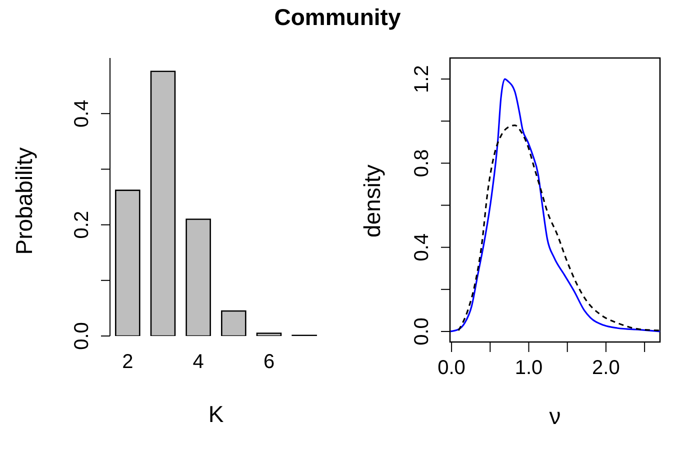  I want to click on y-tick-label: 0.8, so click(422, 163).